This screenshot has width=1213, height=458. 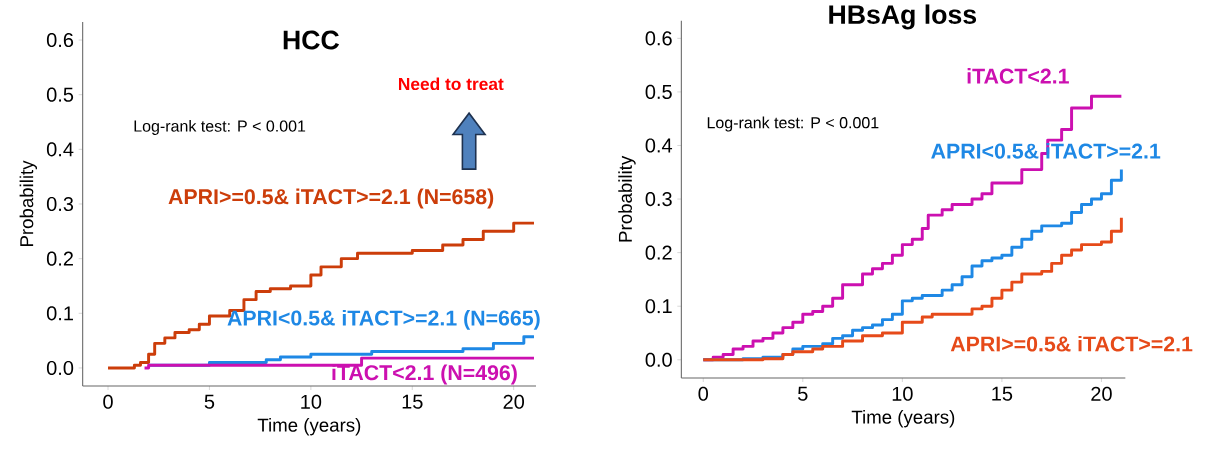 I want to click on series-label: APRI<0.5& iTACT>=2.1, so click(x=1046, y=151).